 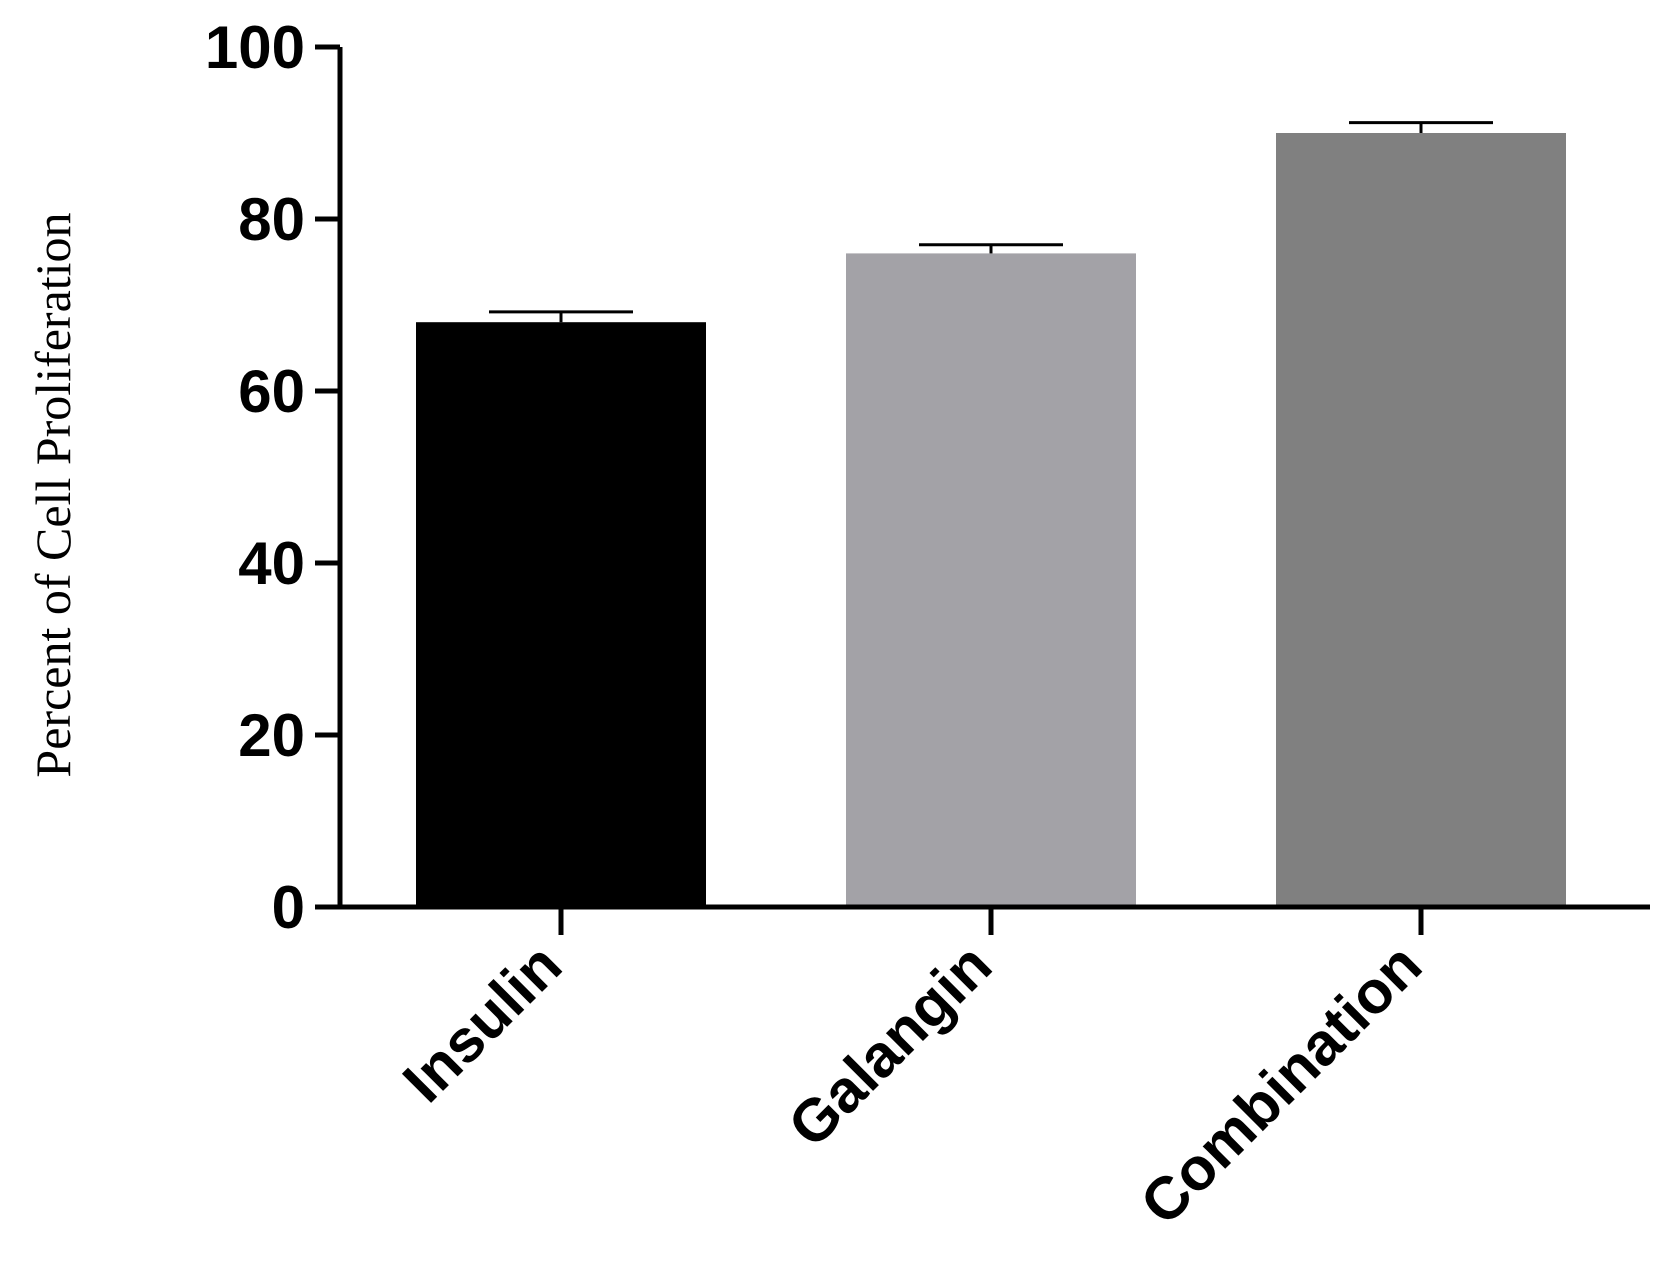 What do you see at coordinates (561, 614) in the screenshot?
I see `bar-insulin` at bounding box center [561, 614].